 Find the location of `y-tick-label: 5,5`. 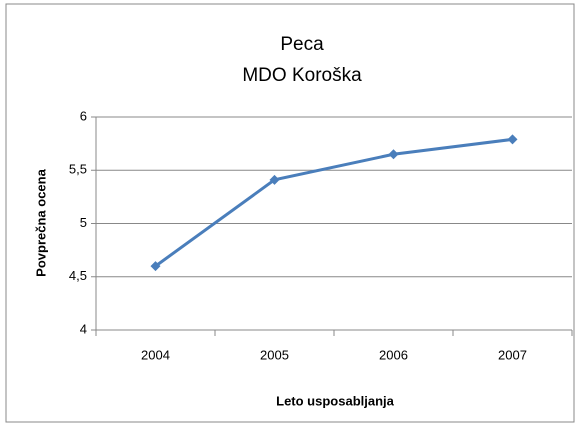

y-tick-label: 5,5 is located at coordinates (78, 169).